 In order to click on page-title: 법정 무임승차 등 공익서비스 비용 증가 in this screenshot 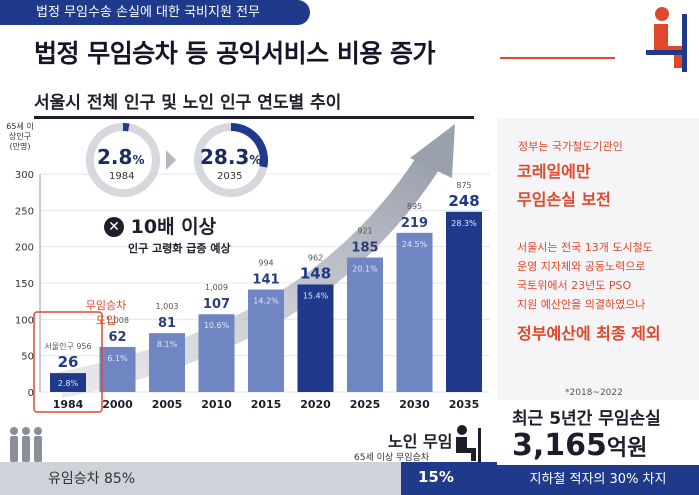, I will do `click(235, 53)`.